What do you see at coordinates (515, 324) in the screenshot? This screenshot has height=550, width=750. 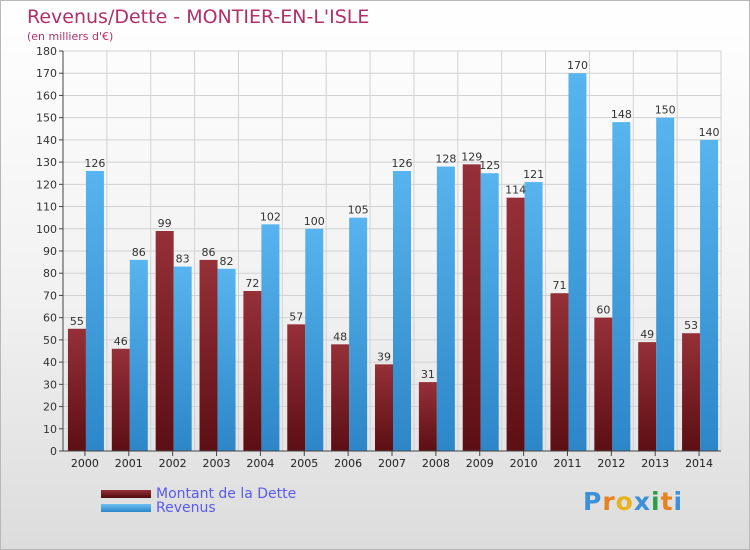 I see `bar-debt-2010` at bounding box center [515, 324].